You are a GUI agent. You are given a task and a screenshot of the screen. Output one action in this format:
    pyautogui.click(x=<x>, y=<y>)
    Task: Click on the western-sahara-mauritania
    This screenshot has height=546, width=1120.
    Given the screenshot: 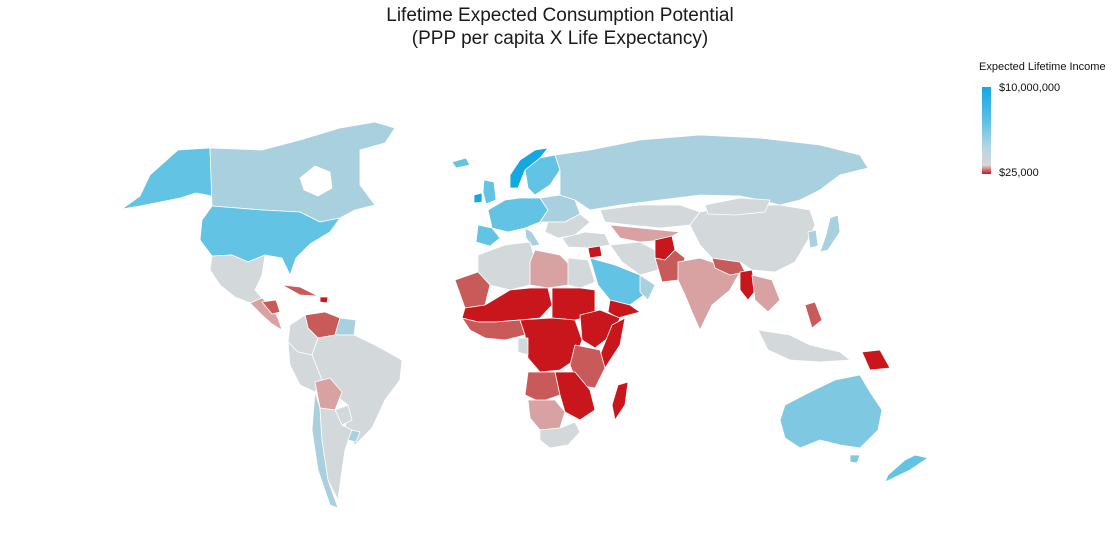 What is the action you would take?
    pyautogui.click(x=472, y=290)
    